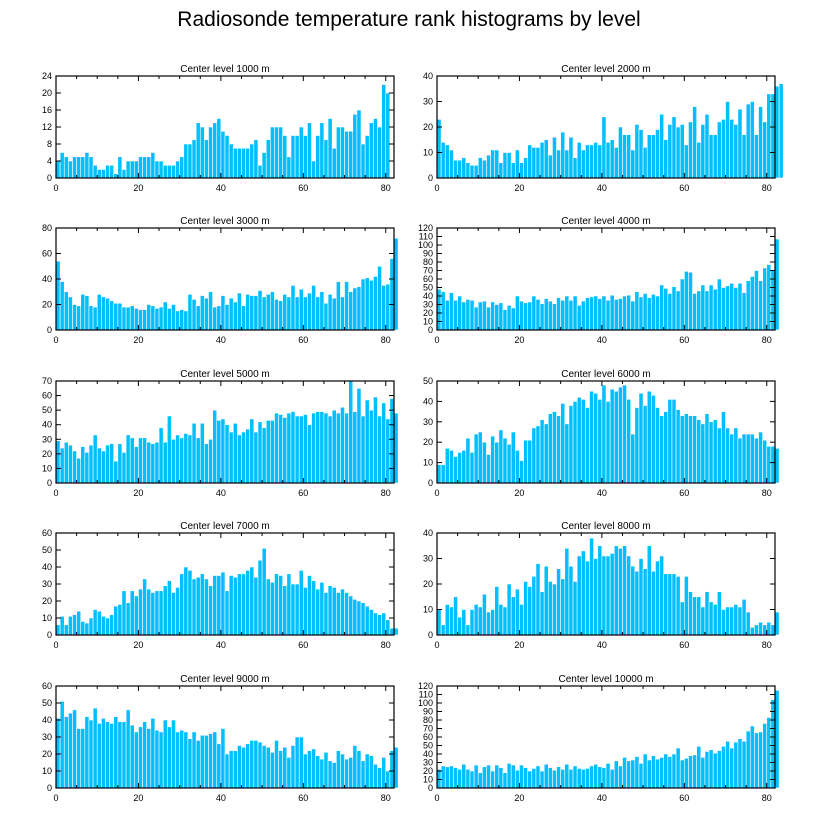  I want to click on histogram-panel-1: Center level 1000 m 0 20 40 60 80 0 4 8 12 16 20 24, so click(218, 128).